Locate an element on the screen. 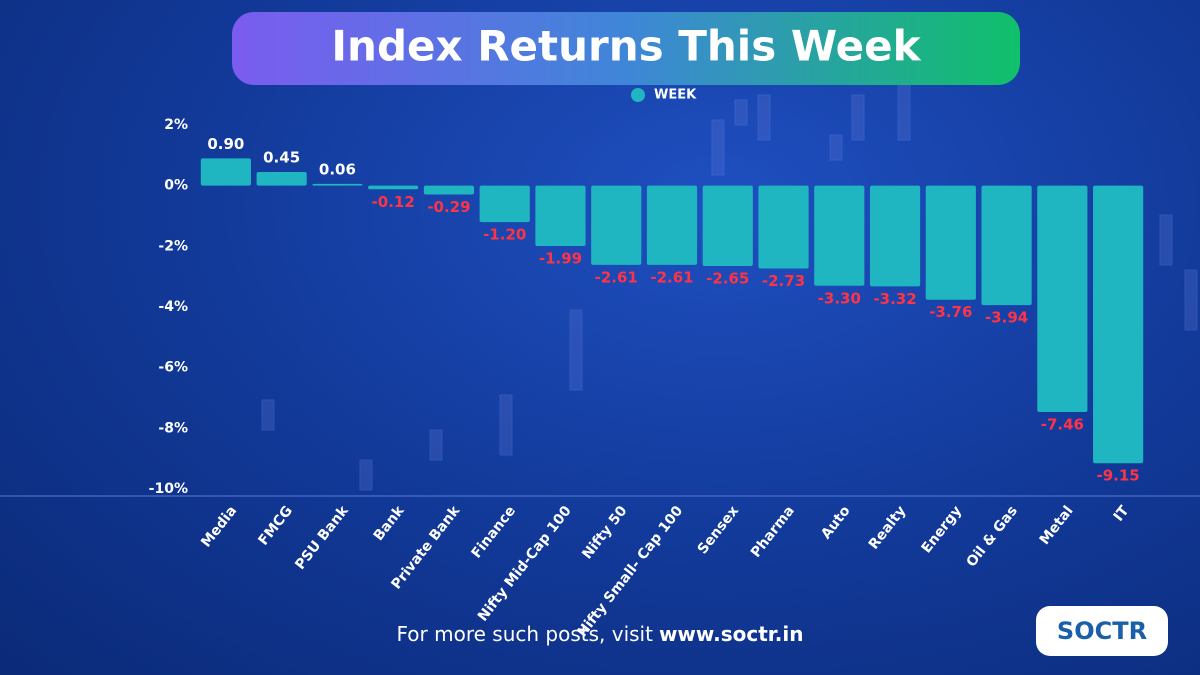 The height and width of the screenshot is (675, 1200). x-tick-label: Sensex is located at coordinates (718, 530).